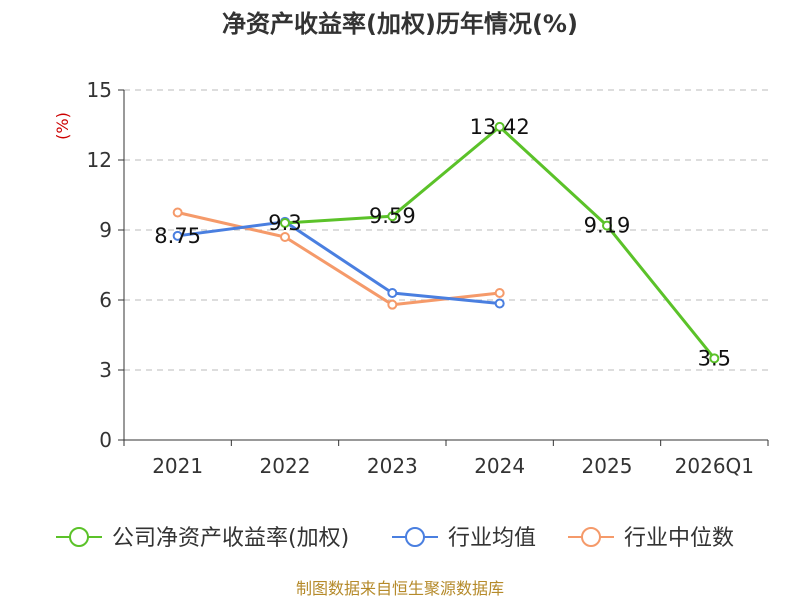 The width and height of the screenshot is (800, 600). I want to click on x-tick-label-2026Q1: 2026Q1, so click(714, 466).